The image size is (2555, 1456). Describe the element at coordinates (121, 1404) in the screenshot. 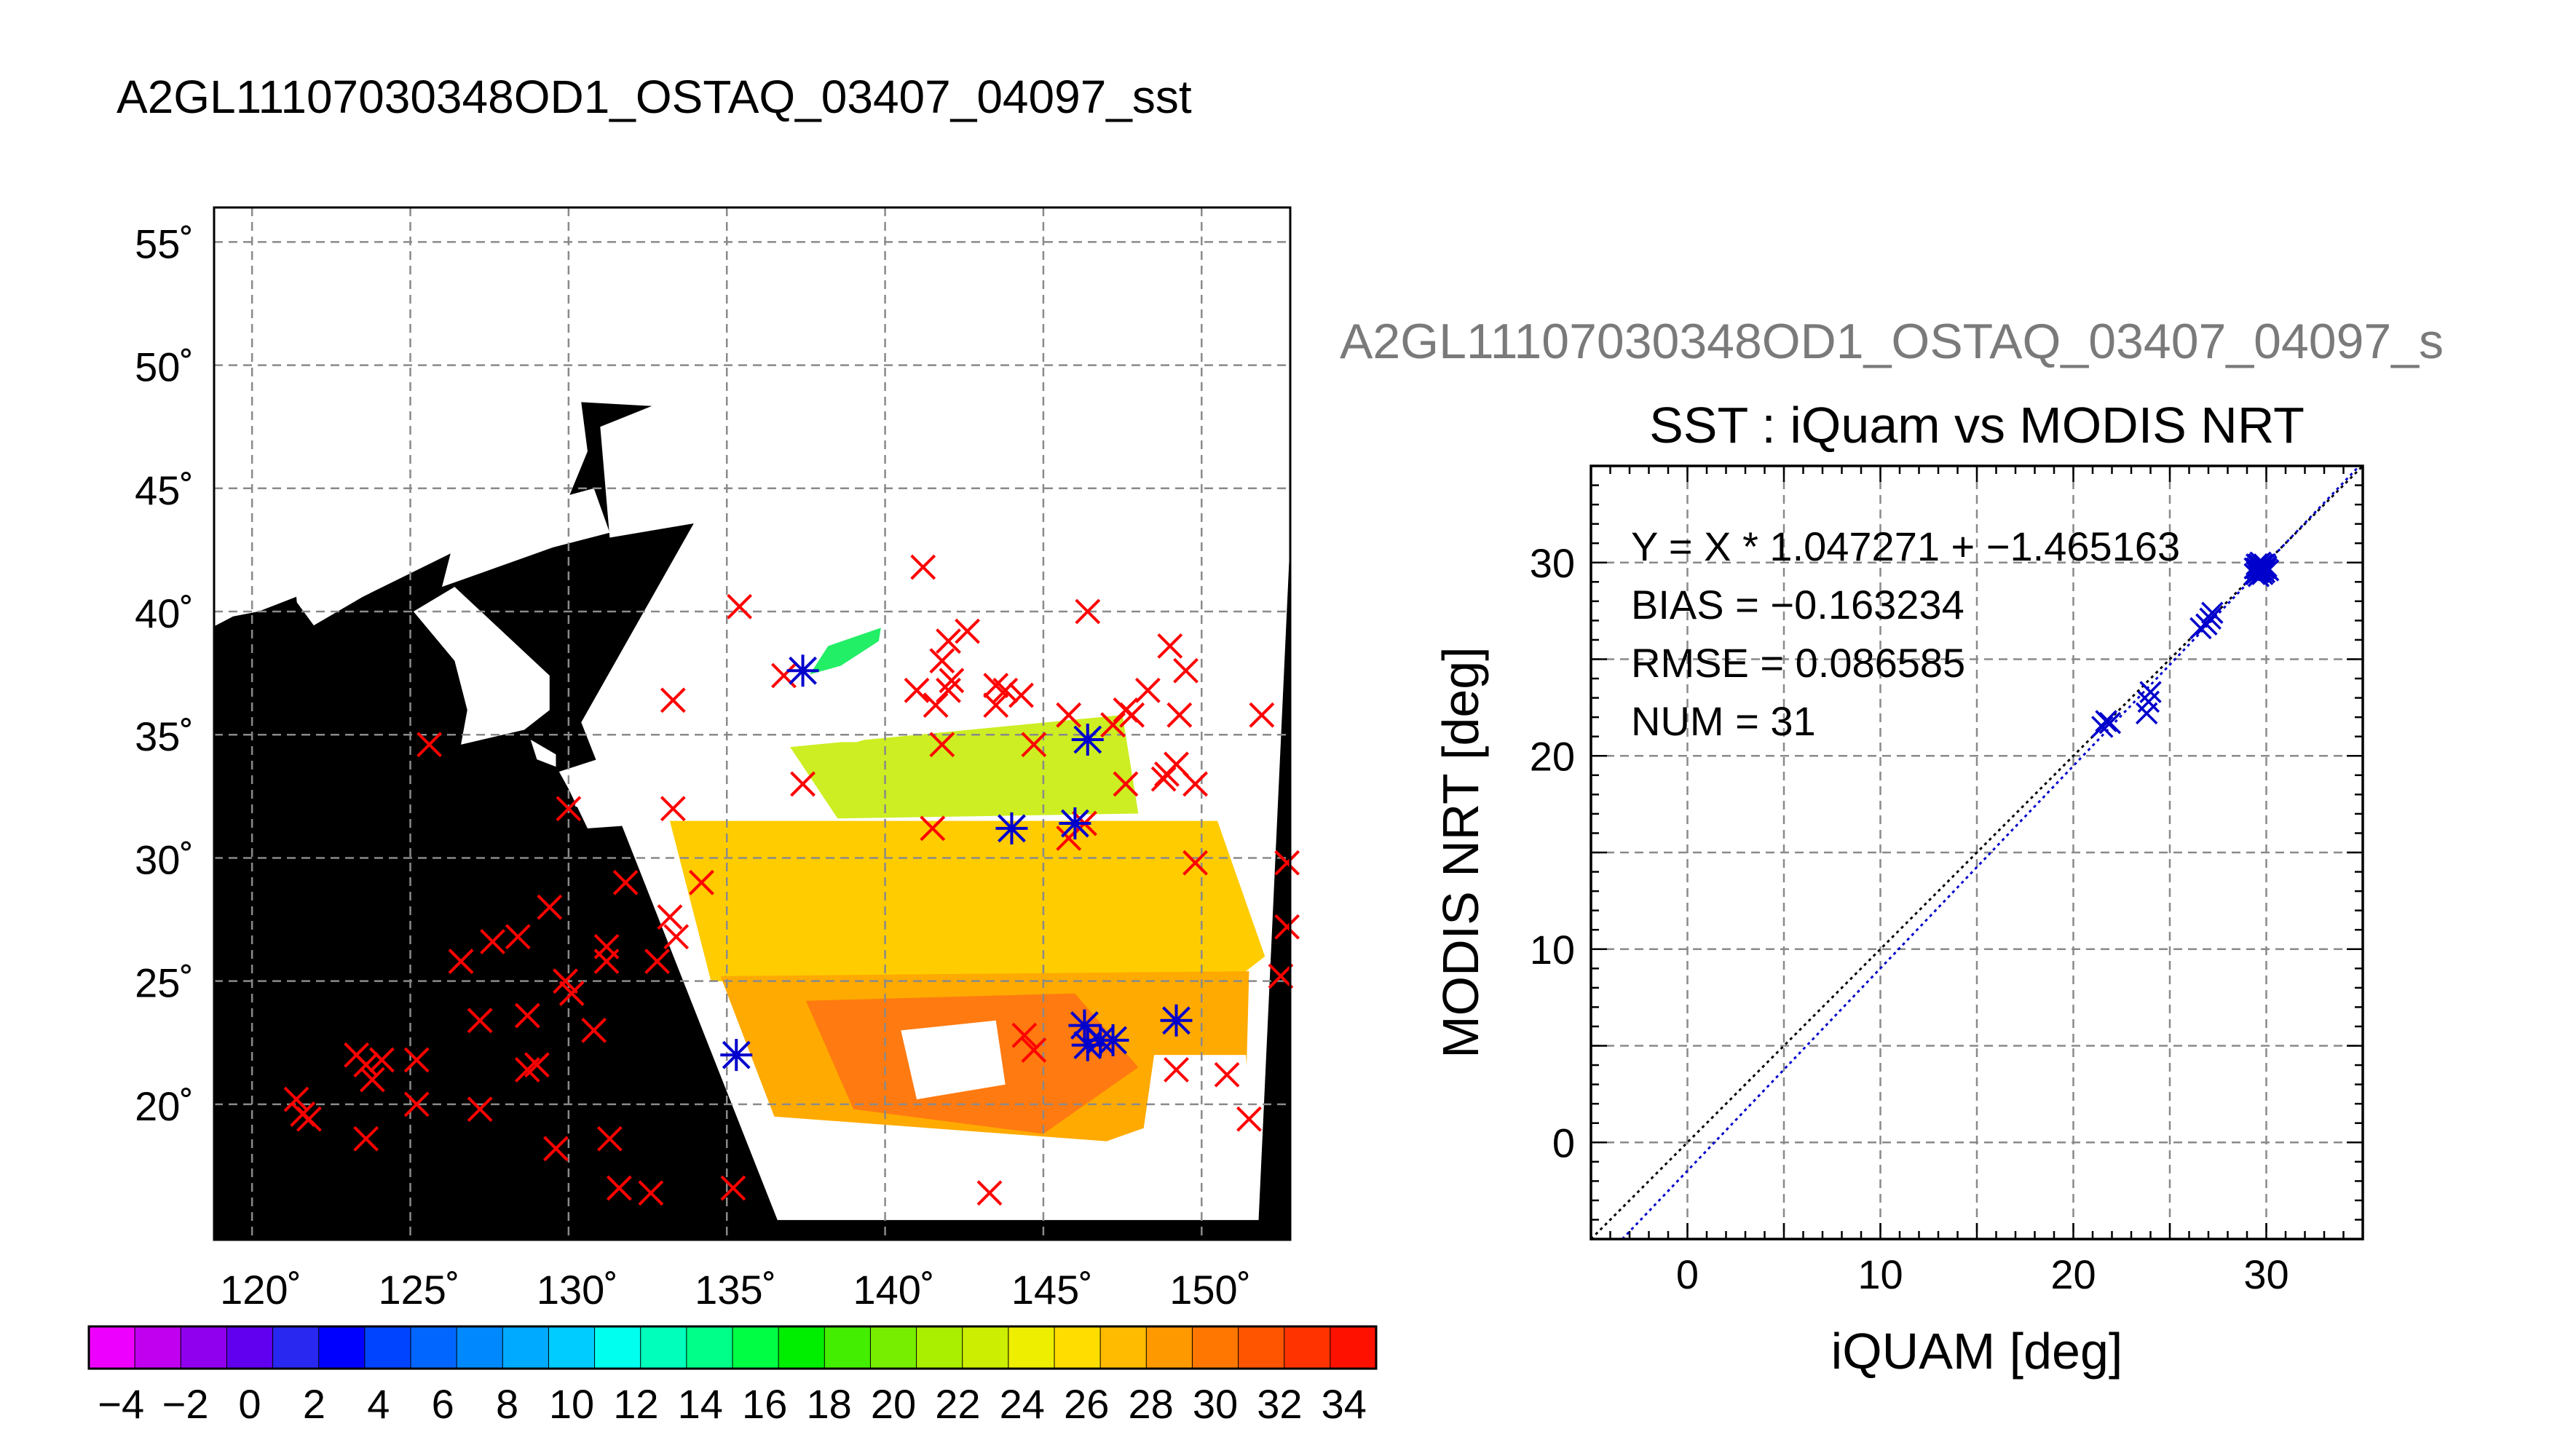

I see `colorbar-tick-label: −4` at that location.